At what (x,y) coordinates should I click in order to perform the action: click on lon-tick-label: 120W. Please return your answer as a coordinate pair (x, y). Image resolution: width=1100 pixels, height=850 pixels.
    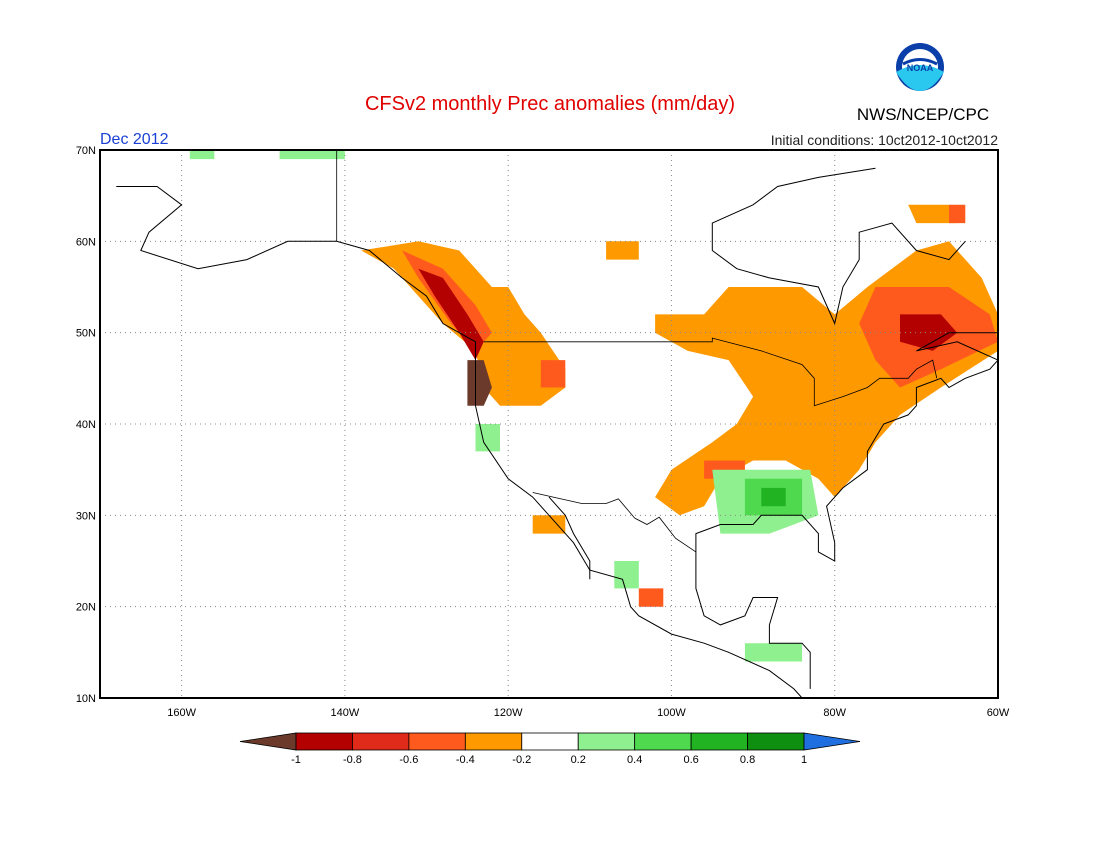
    Looking at the image, I should click on (508, 713).